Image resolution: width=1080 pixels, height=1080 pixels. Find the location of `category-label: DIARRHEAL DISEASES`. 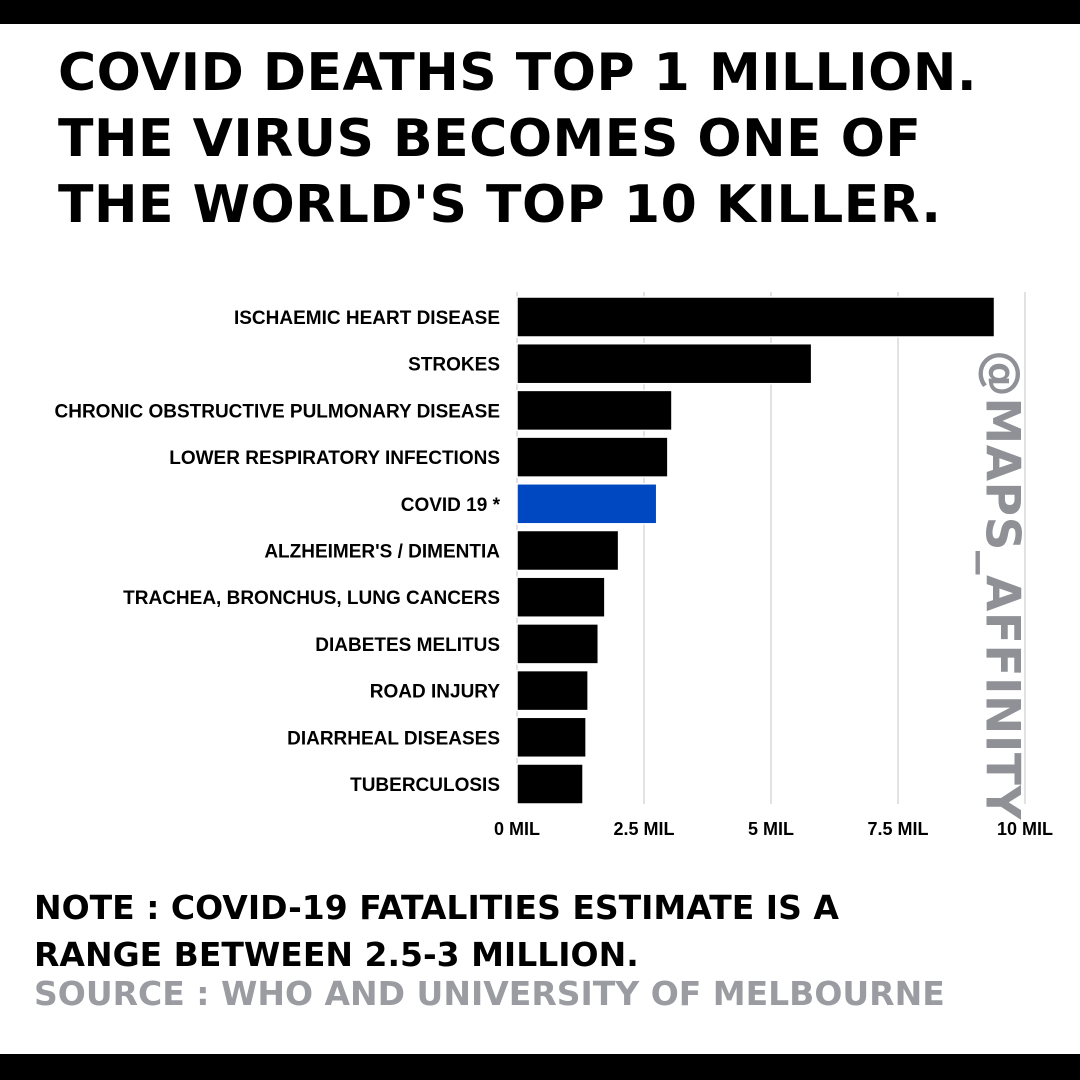

category-label: DIARRHEAL DISEASES is located at coordinates (393, 738).